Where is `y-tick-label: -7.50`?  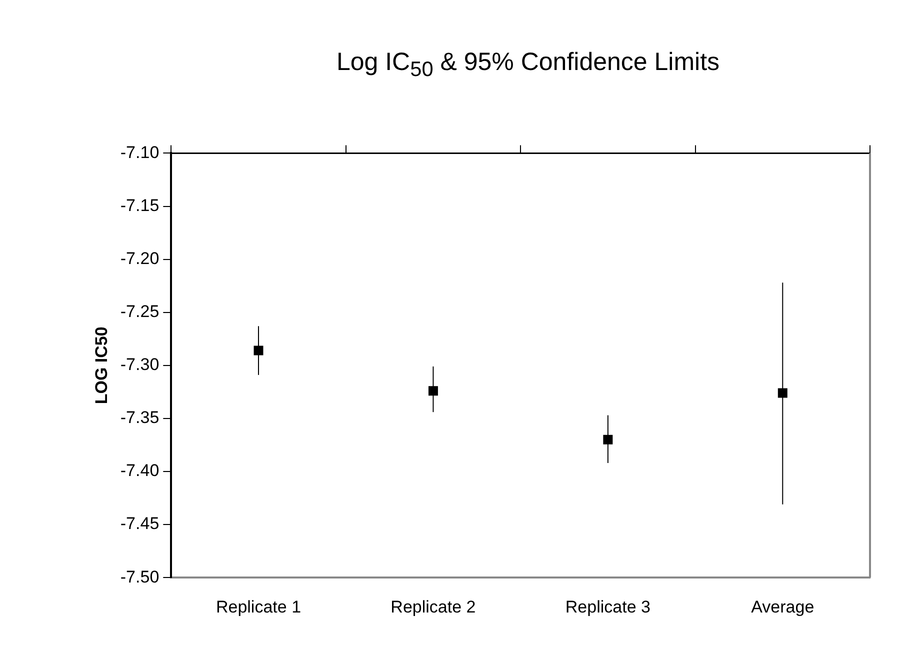 y-tick-label: -7.50 is located at coordinates (140, 576).